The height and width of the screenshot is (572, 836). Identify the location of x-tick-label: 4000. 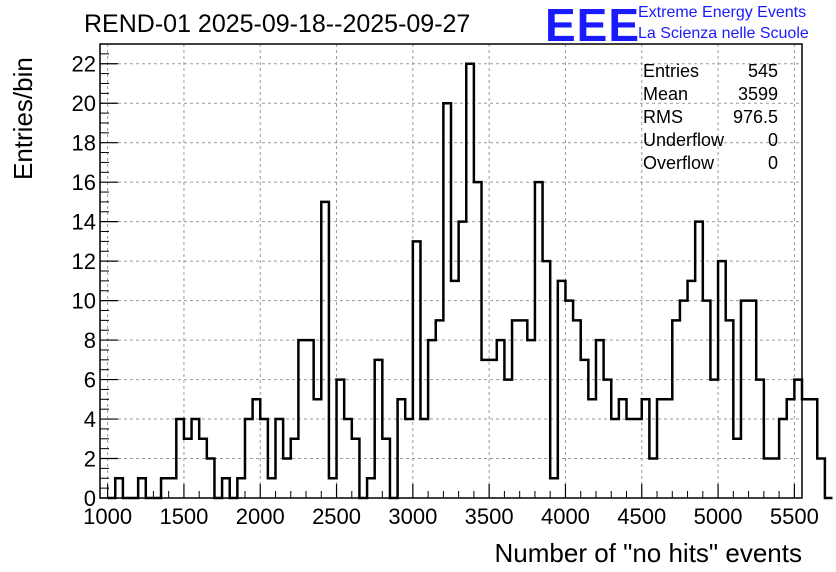
(565, 516).